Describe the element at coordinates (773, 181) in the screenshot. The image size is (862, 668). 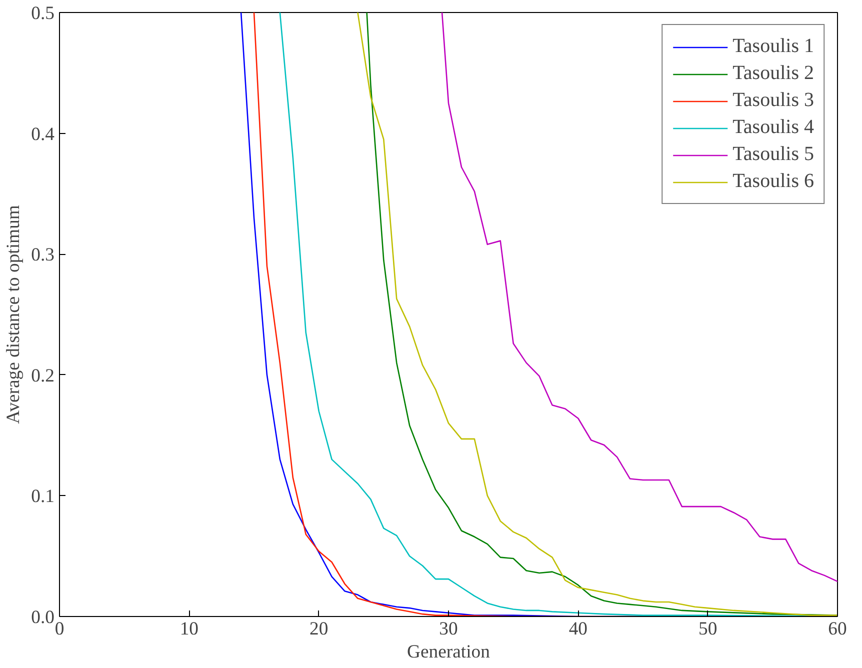
I see `legend-label: Tasoulis 6` at that location.